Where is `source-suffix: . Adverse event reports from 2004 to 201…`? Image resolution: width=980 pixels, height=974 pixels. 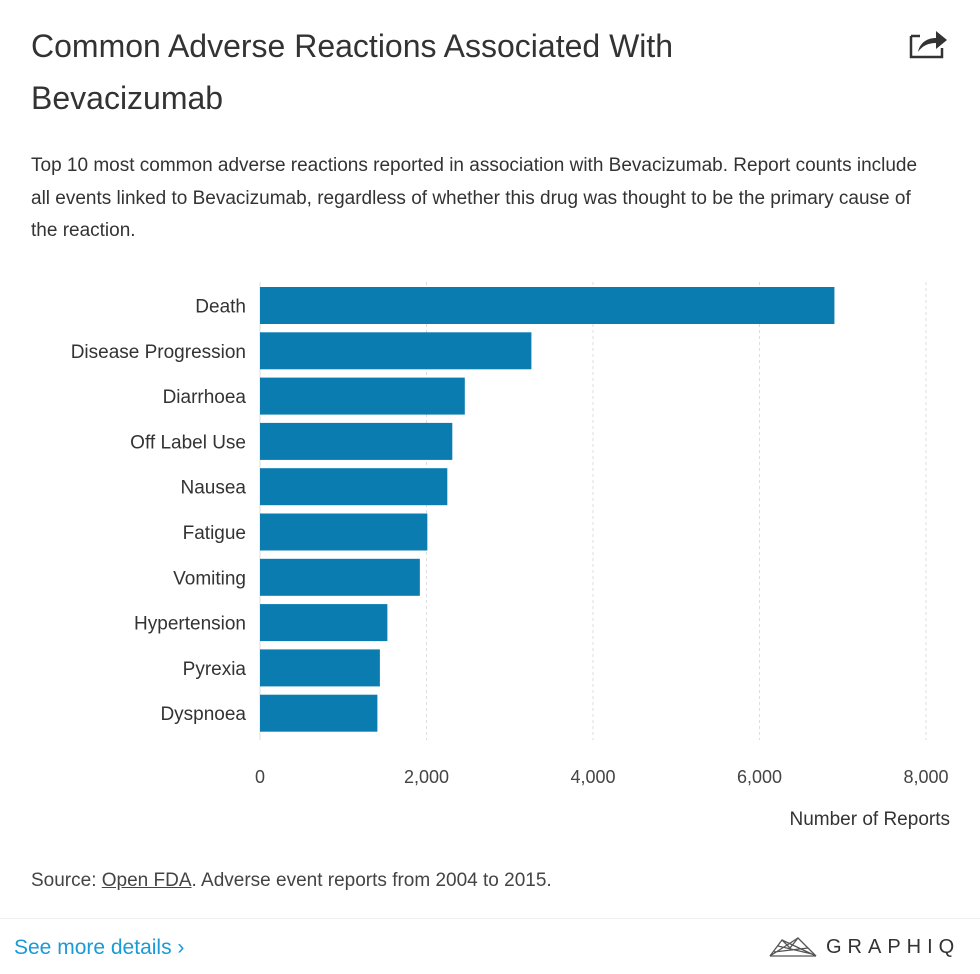
source-suffix: . Adverse event reports from 2004 to 201… is located at coordinates (371, 880).